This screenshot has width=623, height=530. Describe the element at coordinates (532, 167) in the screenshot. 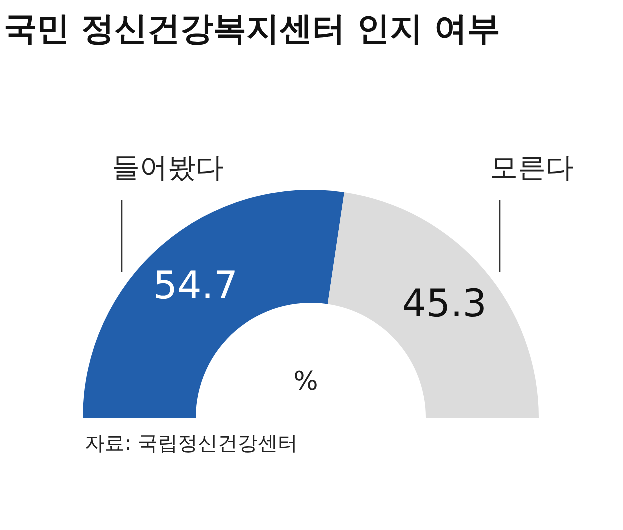

I see `slice-label: 모른다` at that location.